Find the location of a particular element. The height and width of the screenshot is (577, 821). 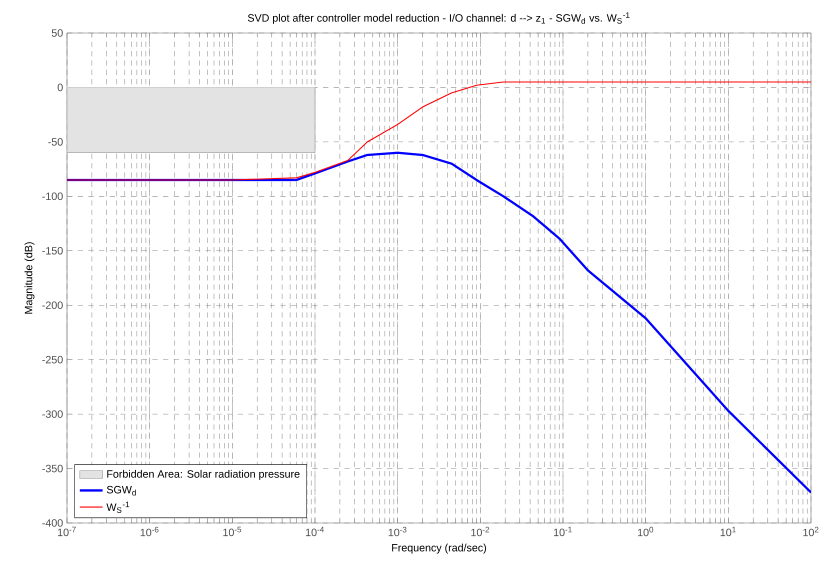

y-tick-label: 50 is located at coordinates (57, 33).